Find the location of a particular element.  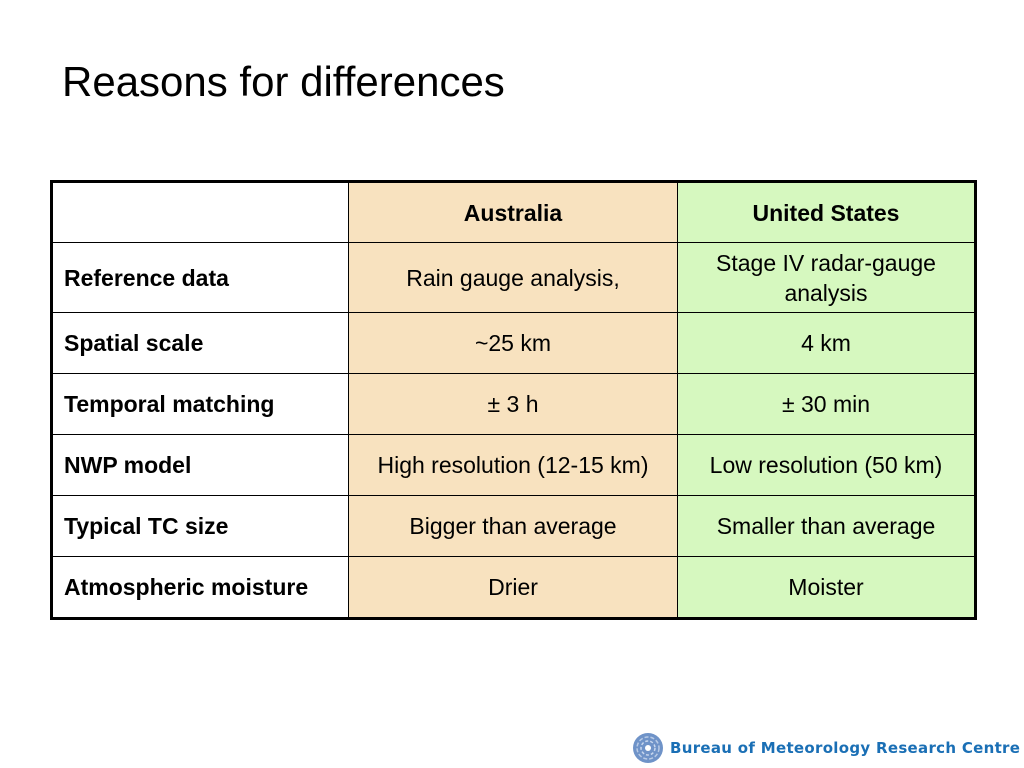

australia-cell: High resolution (12-15 km) is located at coordinates (513, 465).